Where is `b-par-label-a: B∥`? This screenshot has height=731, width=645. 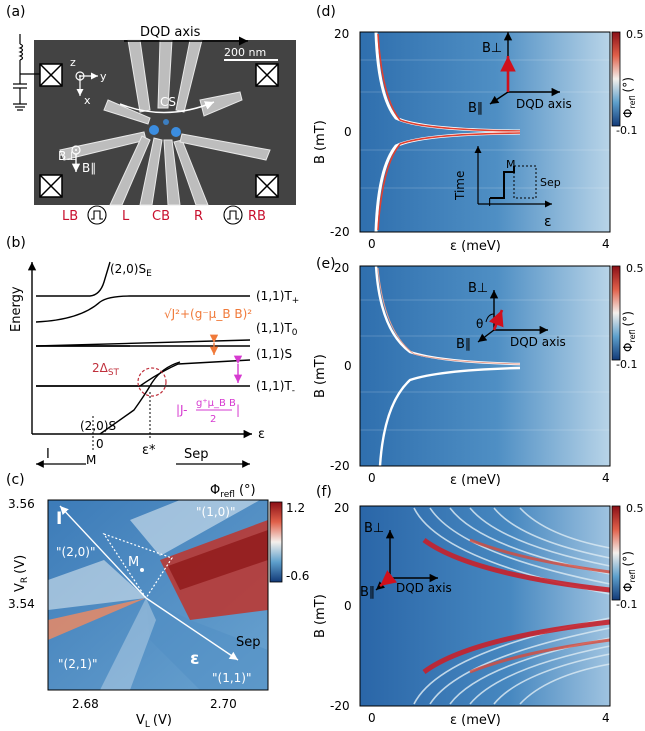
b-par-label-a: B∥ is located at coordinates (89, 168).